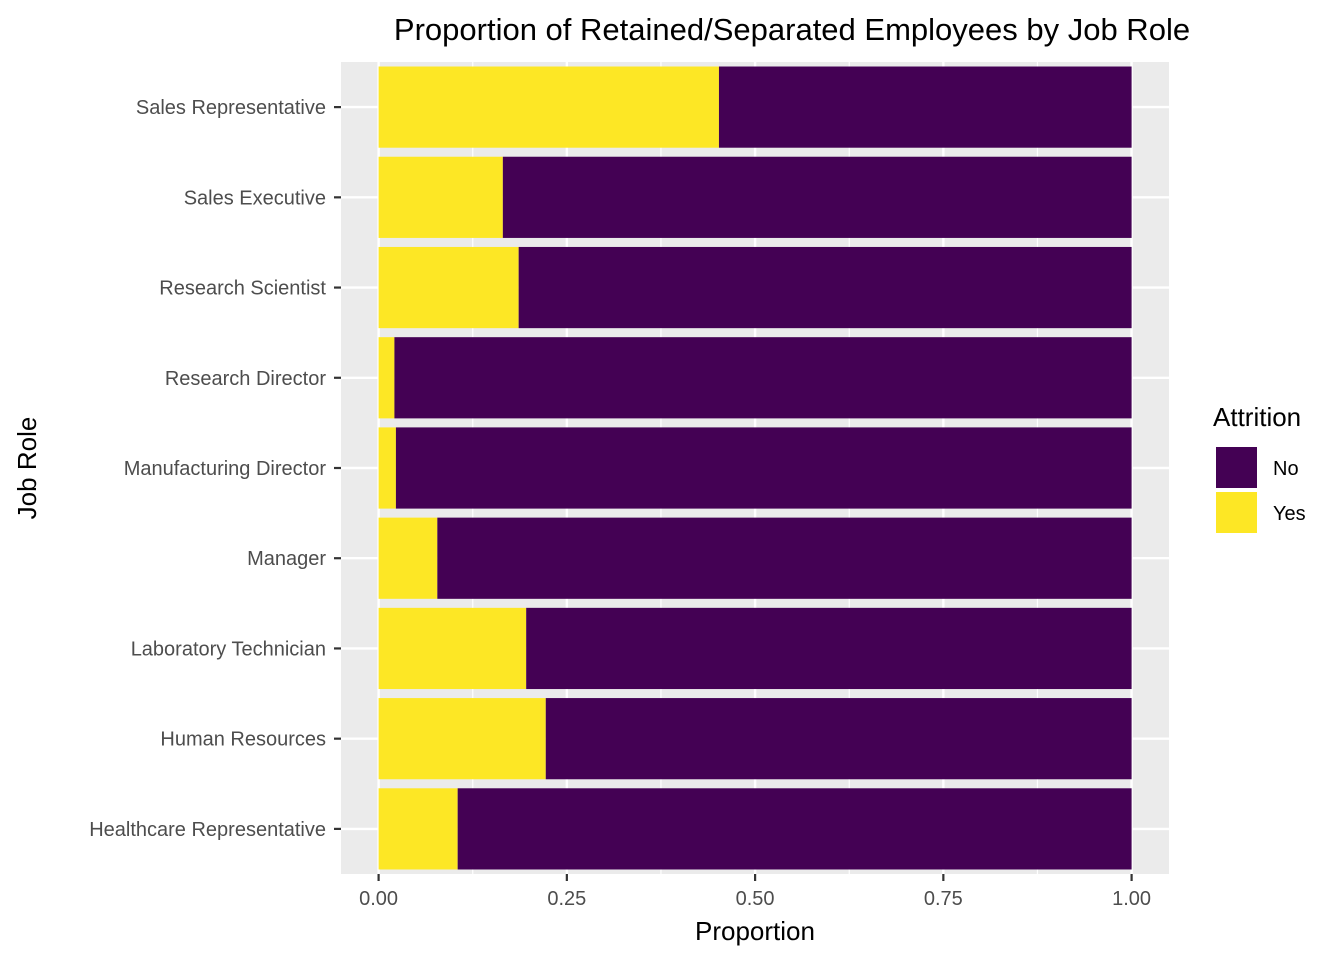 The width and height of the screenshot is (1344, 960). Describe the element at coordinates (242, 289) in the screenshot. I see `y-tick-label: Research Scientist` at that location.